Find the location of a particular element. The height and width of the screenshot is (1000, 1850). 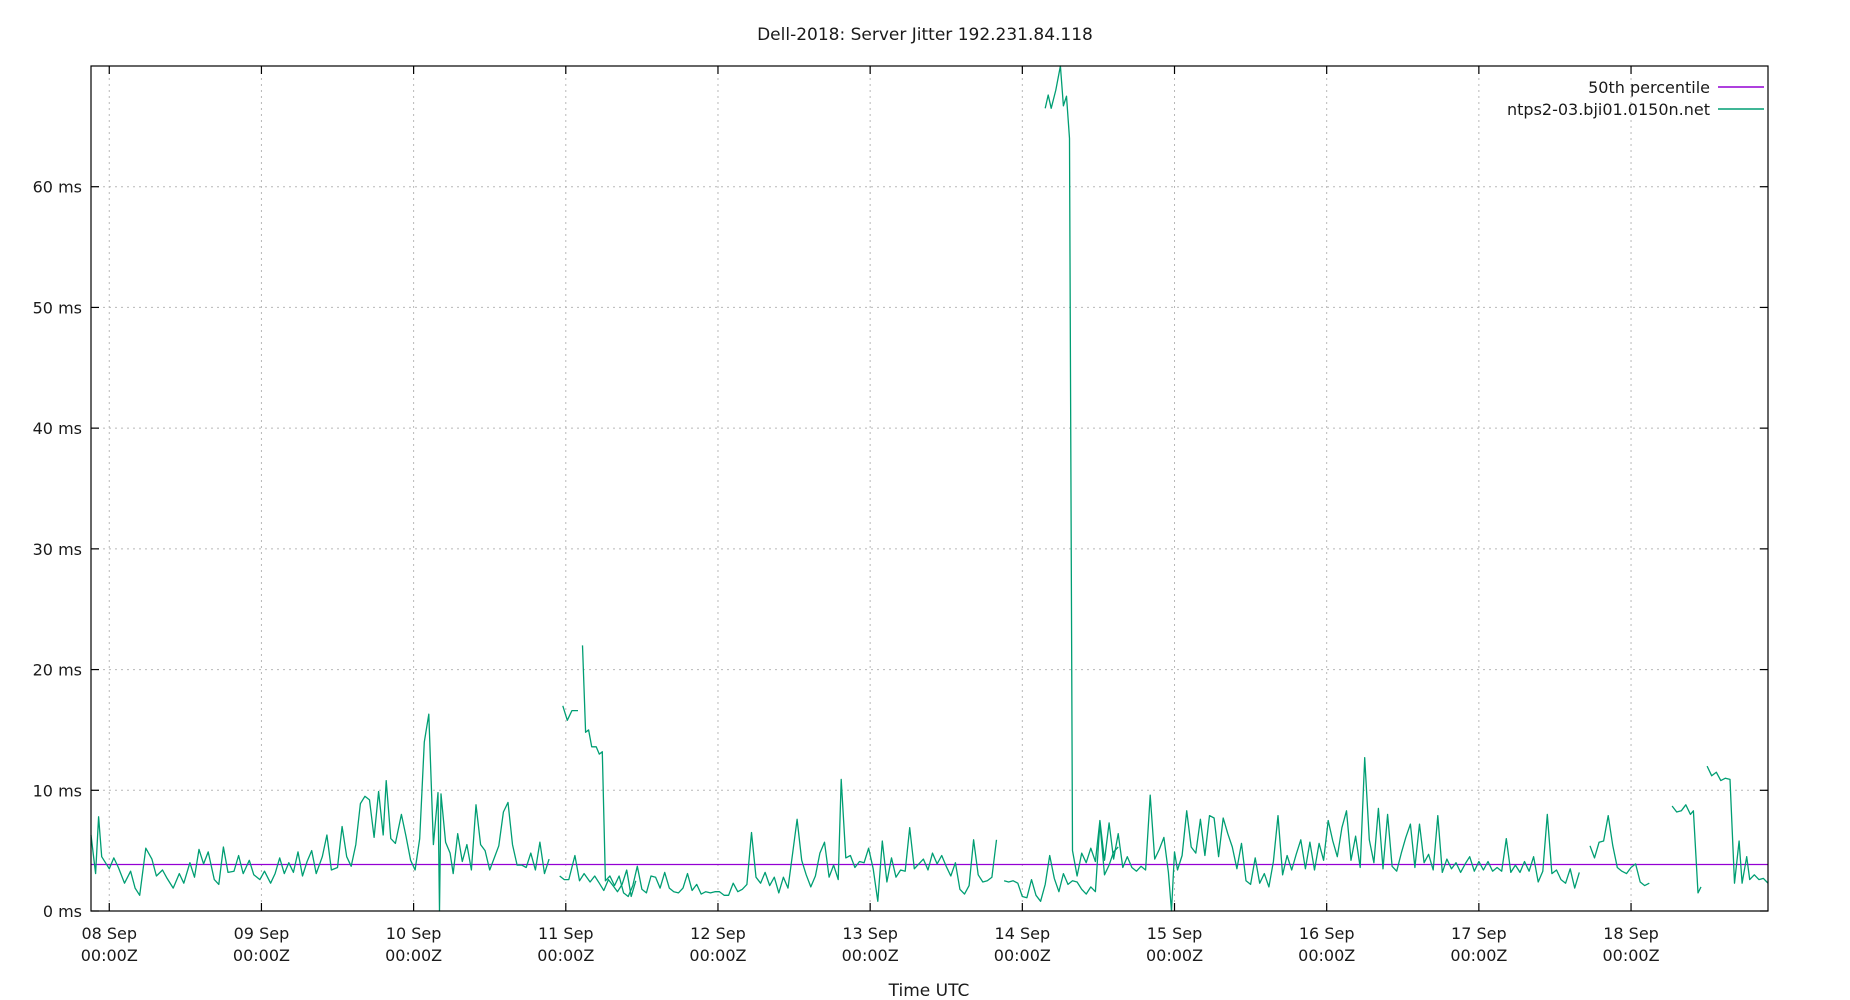

y-tick-label: 40 ms is located at coordinates (57, 428).